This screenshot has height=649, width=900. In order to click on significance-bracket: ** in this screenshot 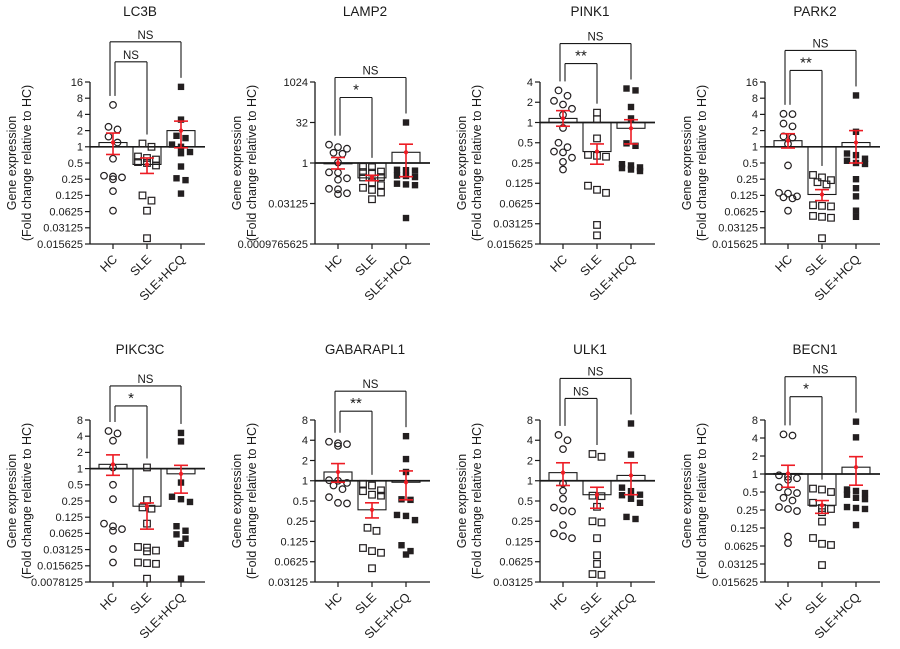, I will do `click(581, 76)`.